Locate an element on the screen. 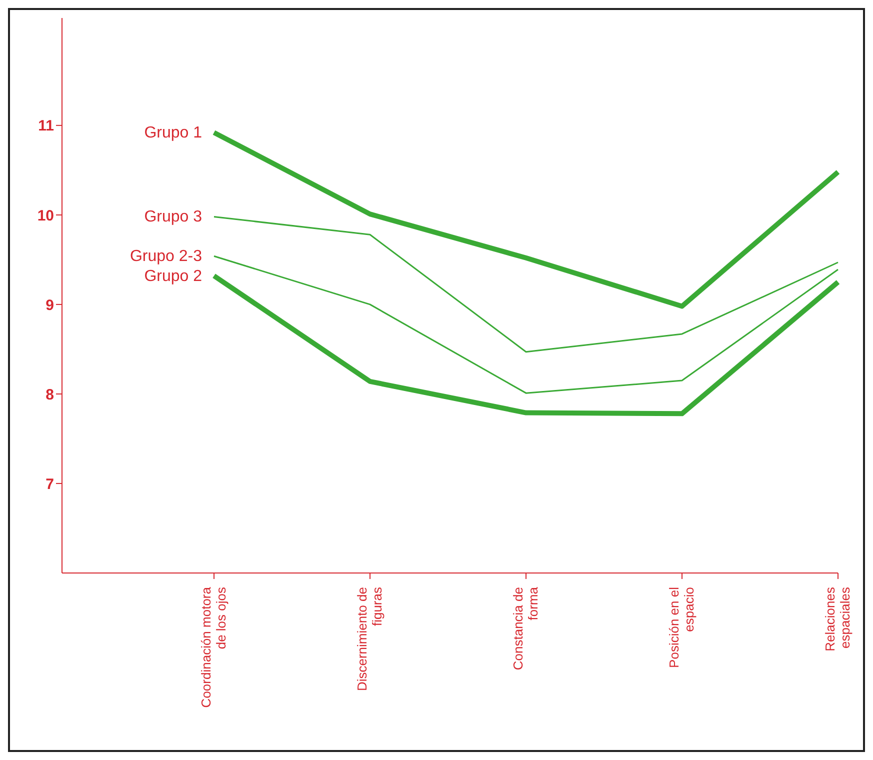 The image size is (873, 760). series-label: Grupo 2 is located at coordinates (173, 276).